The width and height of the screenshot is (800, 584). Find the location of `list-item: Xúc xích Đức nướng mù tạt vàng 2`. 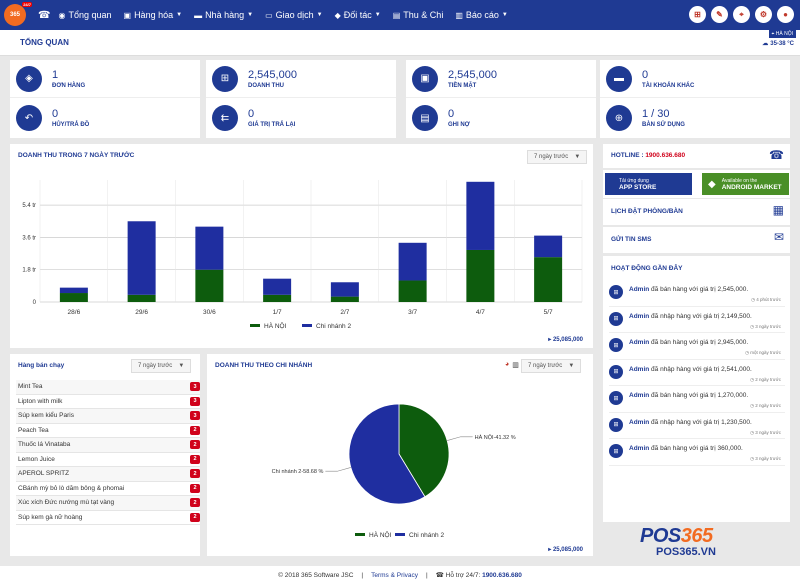

list-item: Xúc xích Đức nướng mù tạt vàng 2 is located at coordinates (108, 503).